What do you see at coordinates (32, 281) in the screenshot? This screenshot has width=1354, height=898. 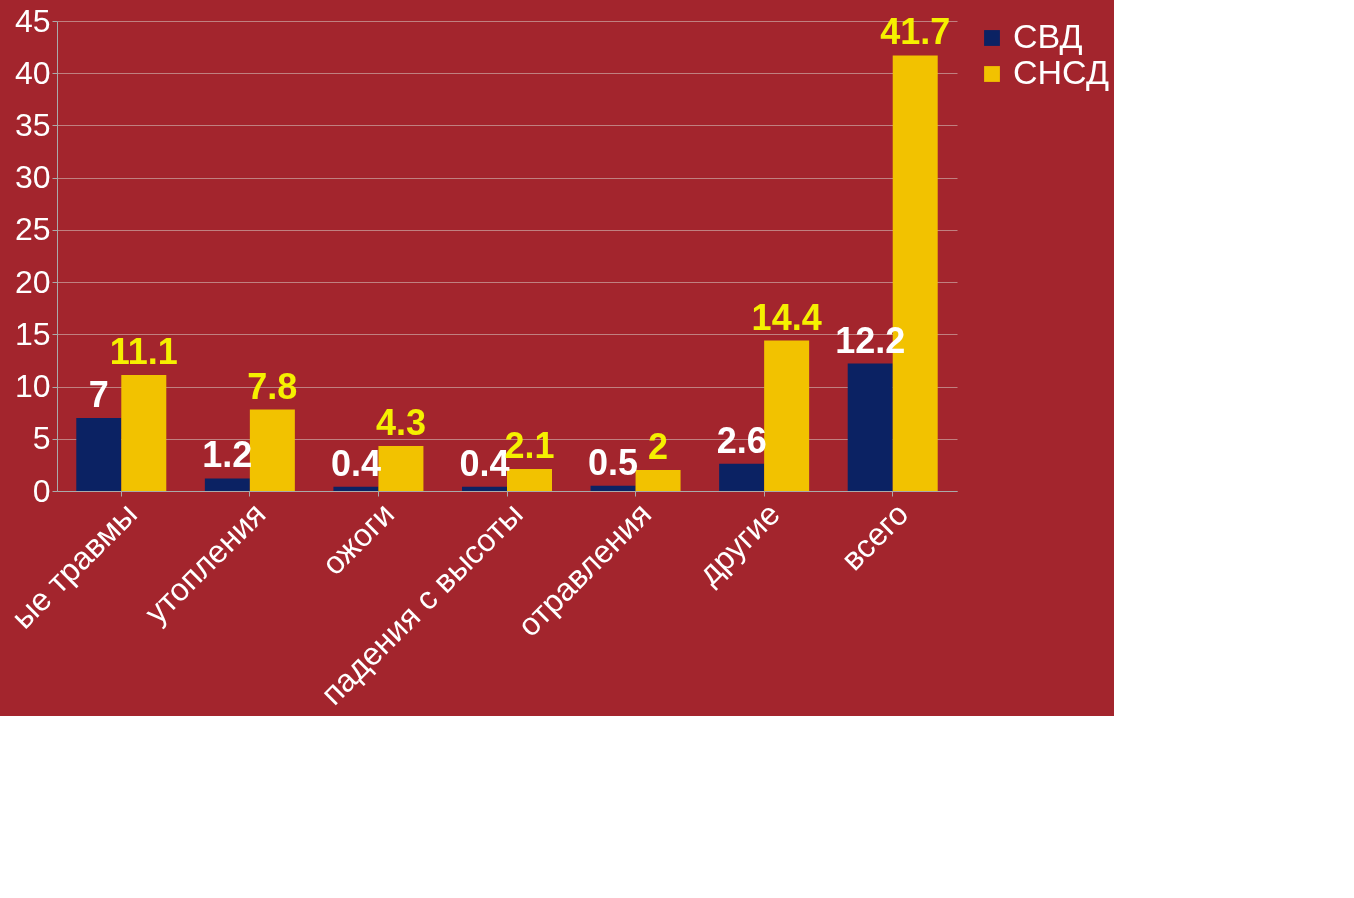 I see `y-tick-label: 20` at bounding box center [32, 281].